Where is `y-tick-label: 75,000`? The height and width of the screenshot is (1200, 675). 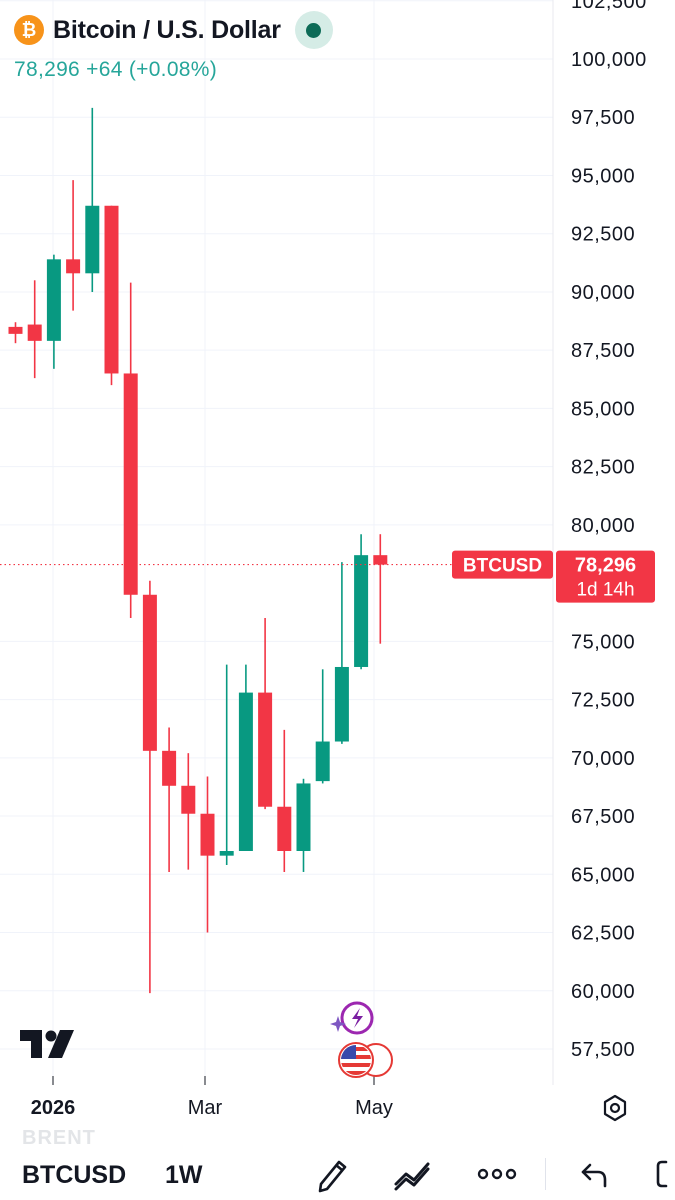 y-tick-label: 75,000 is located at coordinates (603, 642).